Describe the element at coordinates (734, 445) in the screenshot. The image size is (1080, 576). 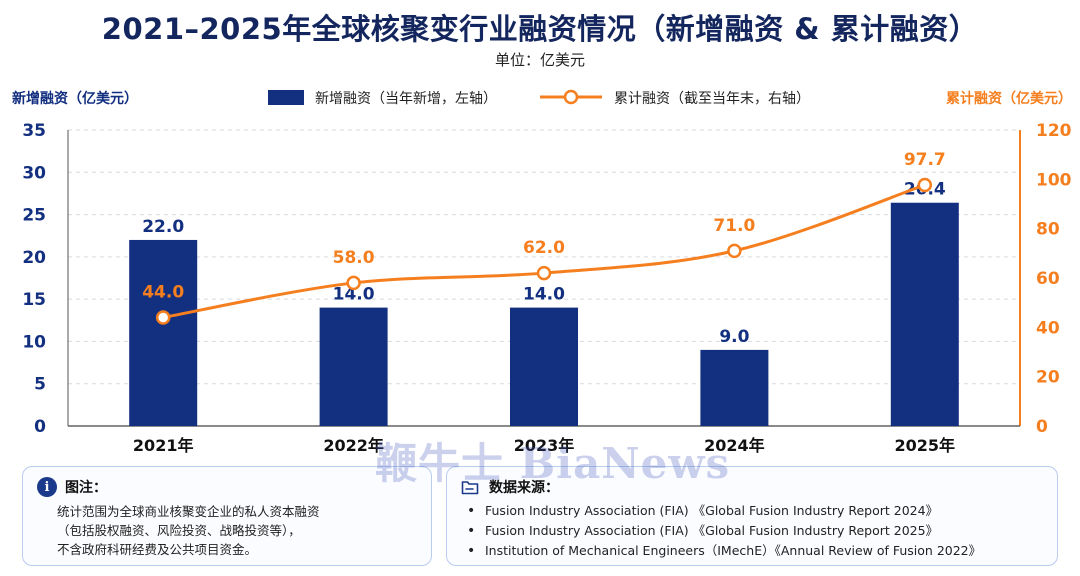
I see `x-tick-label: 2024年` at that location.